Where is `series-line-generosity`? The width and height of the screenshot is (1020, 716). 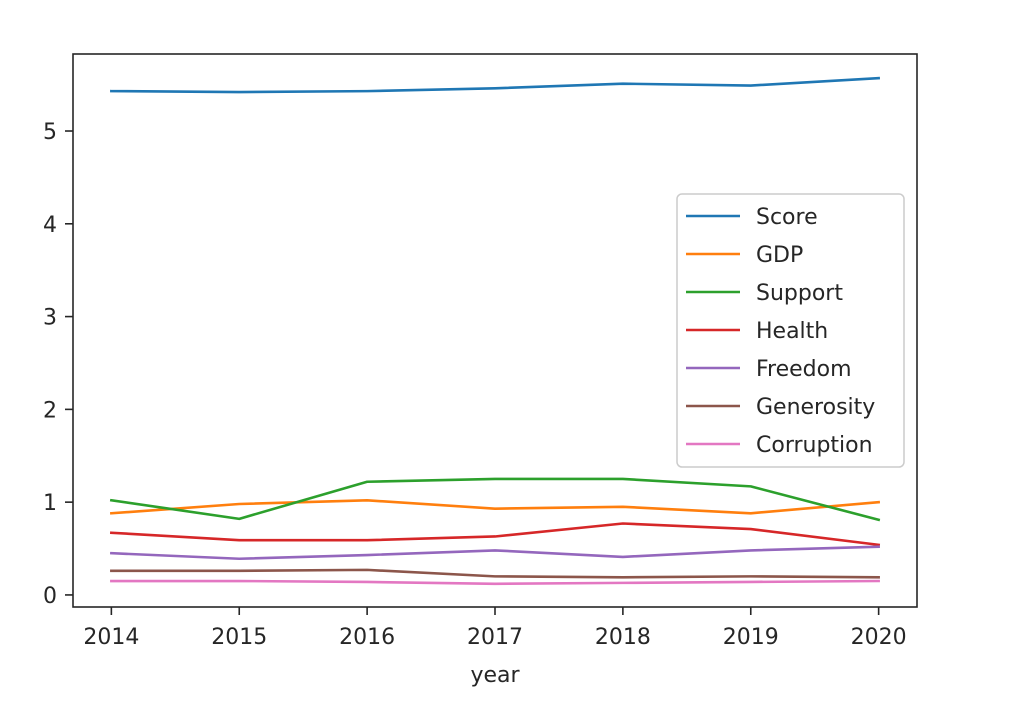 series-line-generosity is located at coordinates (495, 573).